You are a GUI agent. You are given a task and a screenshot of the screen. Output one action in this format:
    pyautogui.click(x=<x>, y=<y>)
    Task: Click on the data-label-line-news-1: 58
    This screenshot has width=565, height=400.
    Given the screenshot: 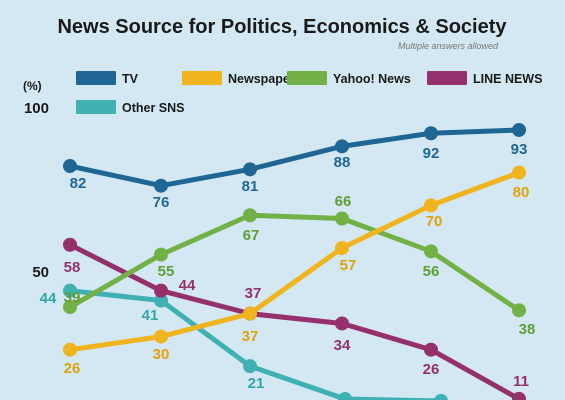 What is the action you would take?
    pyautogui.click(x=72, y=267)
    